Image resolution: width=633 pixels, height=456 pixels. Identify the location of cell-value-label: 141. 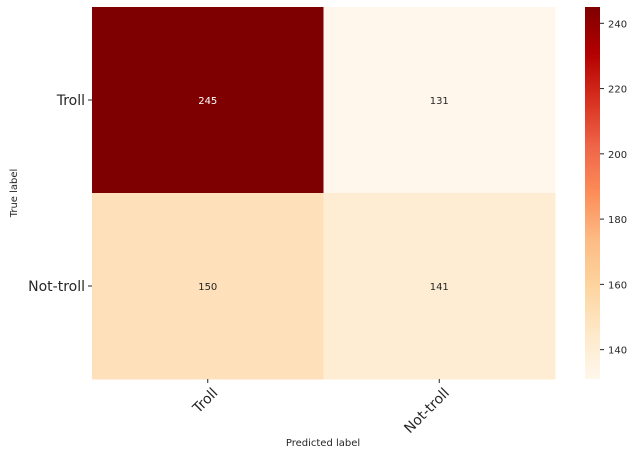
(439, 287).